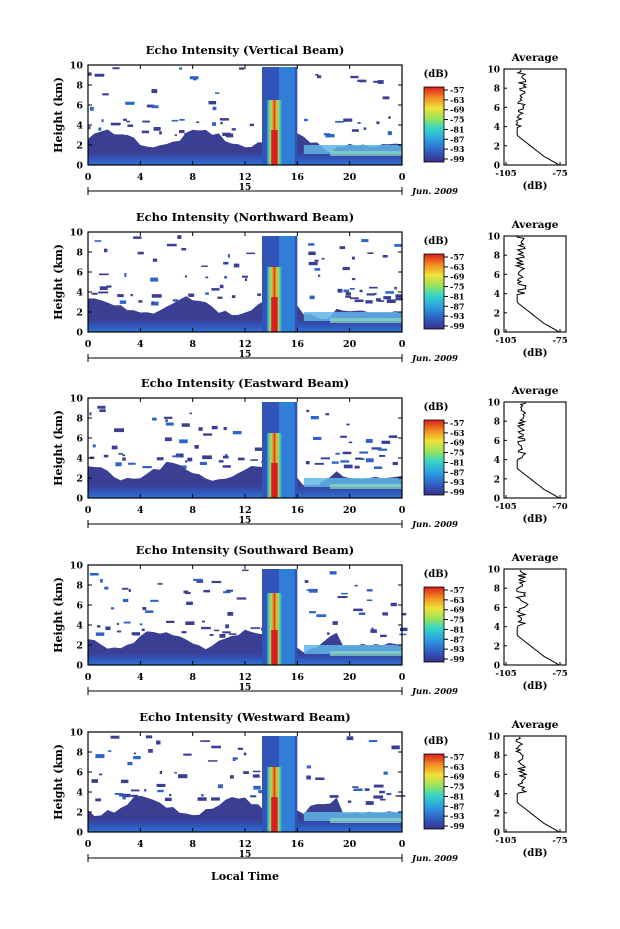  Describe the element at coordinates (559, 674) in the screenshot. I see `profile-x-tick-label: -75` at that location.